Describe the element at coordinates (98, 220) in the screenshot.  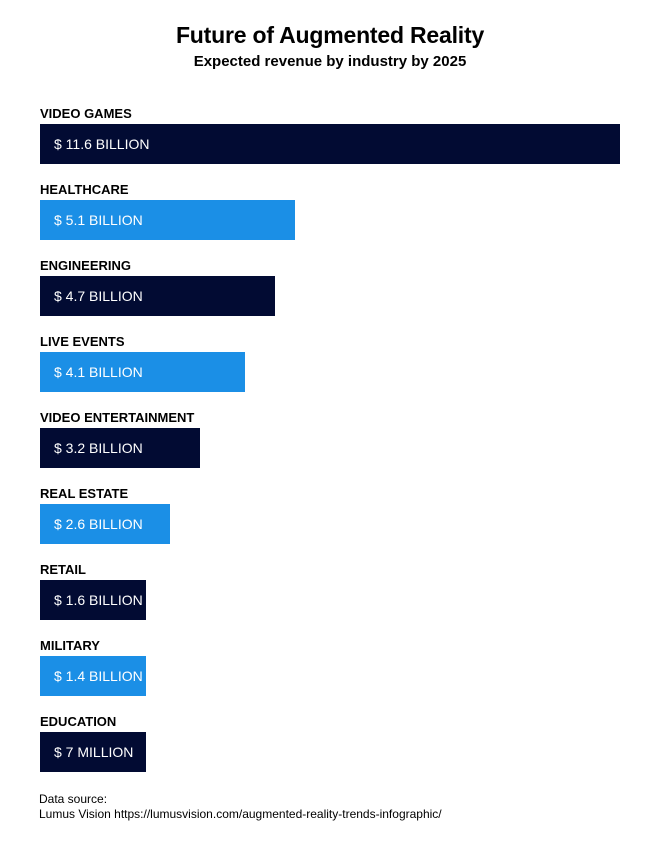
I see `bar-value-label: $ 5.1 BILLION` at that location.